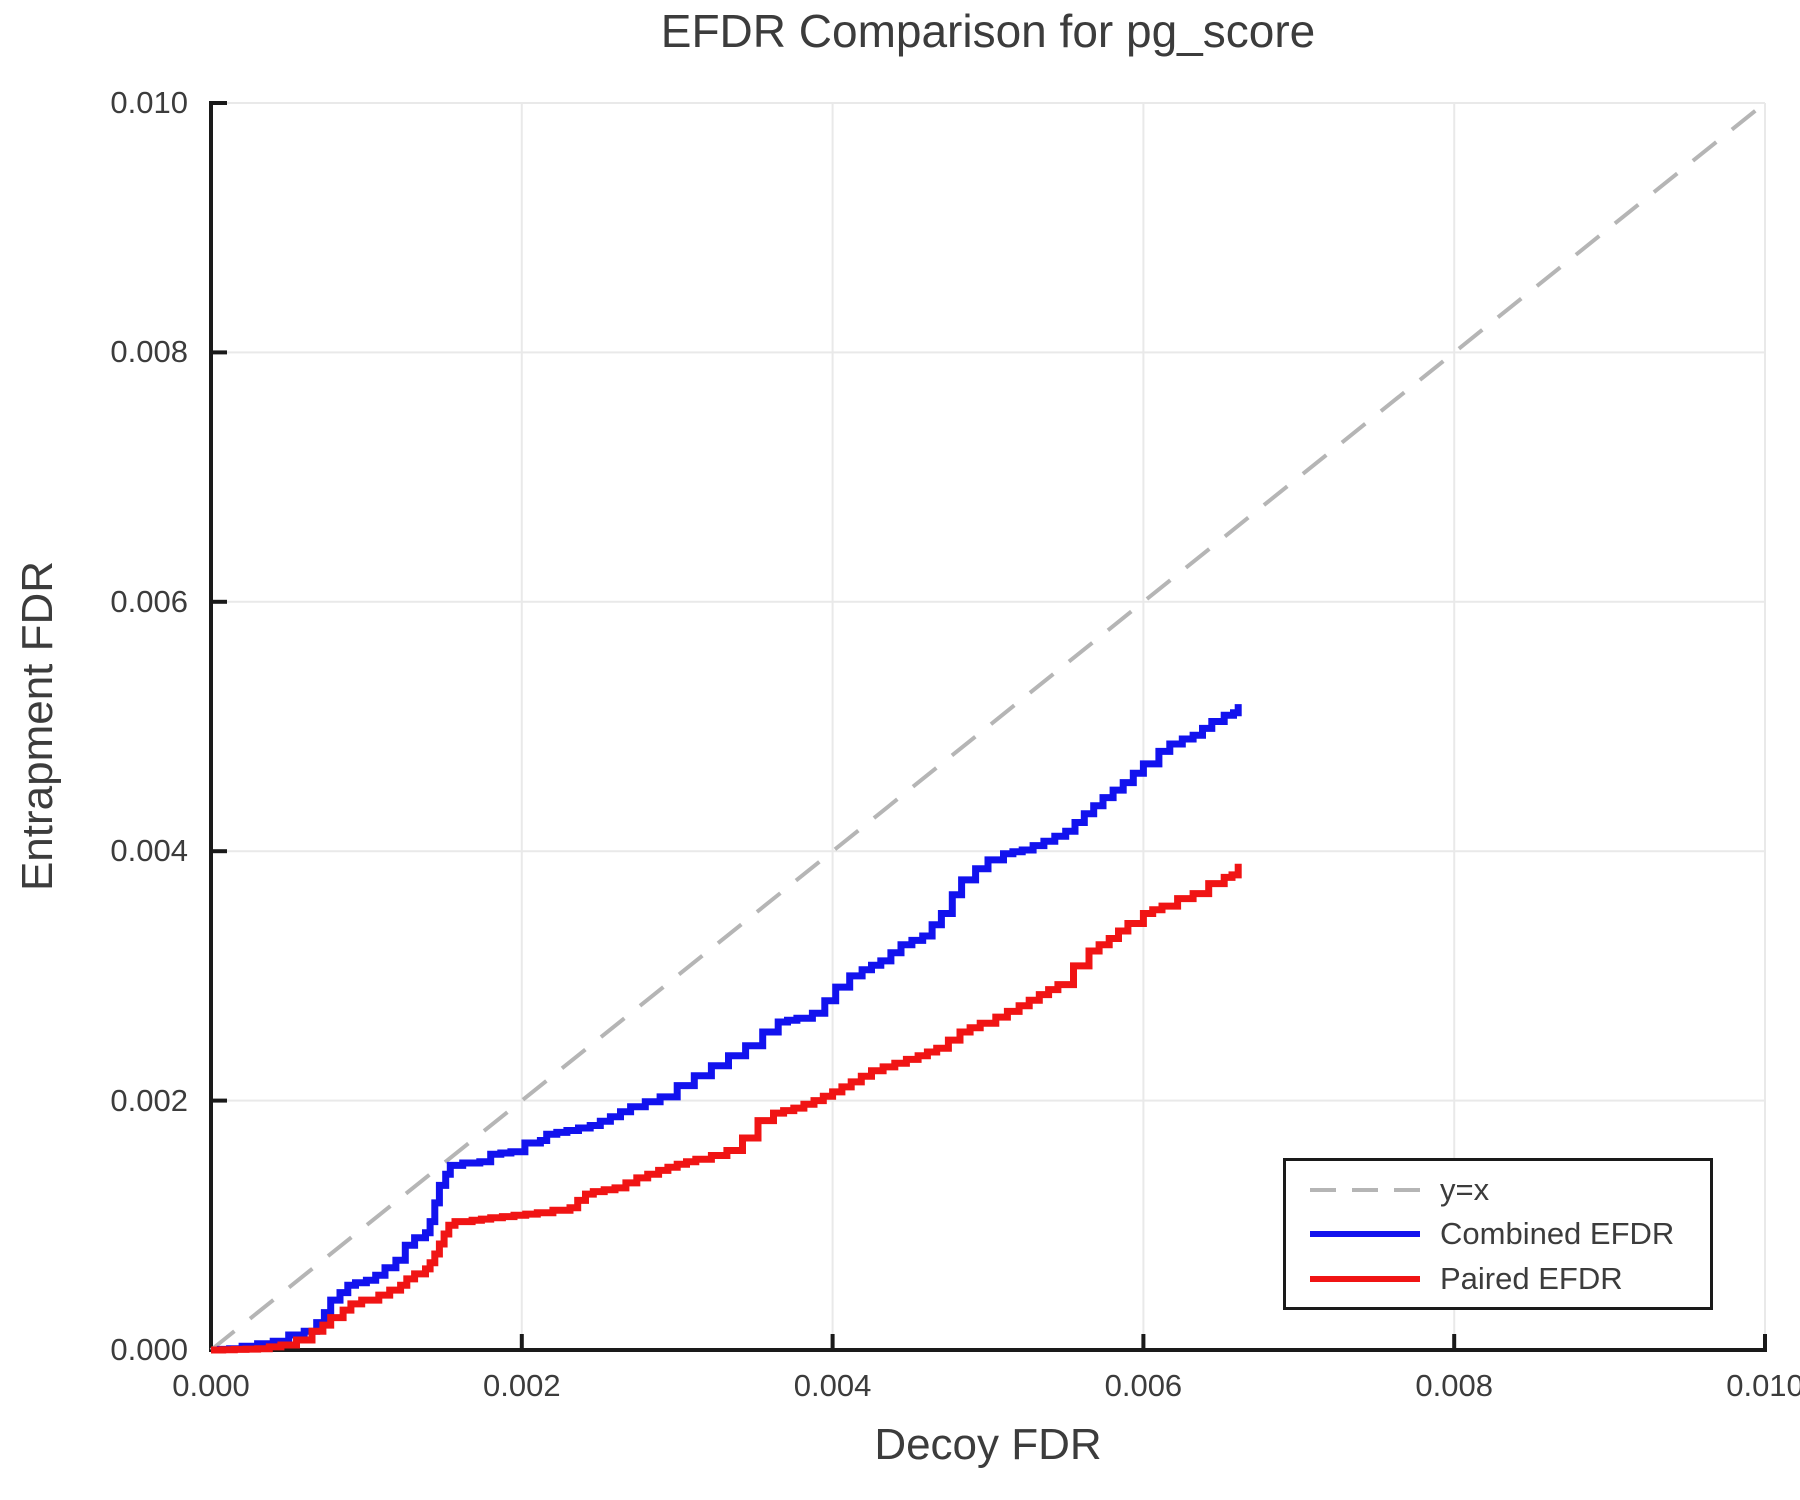 The width and height of the screenshot is (1800, 1500). Describe the element at coordinates (988, 1444) in the screenshot. I see `x-axis-label: Decoy FDR` at that location.